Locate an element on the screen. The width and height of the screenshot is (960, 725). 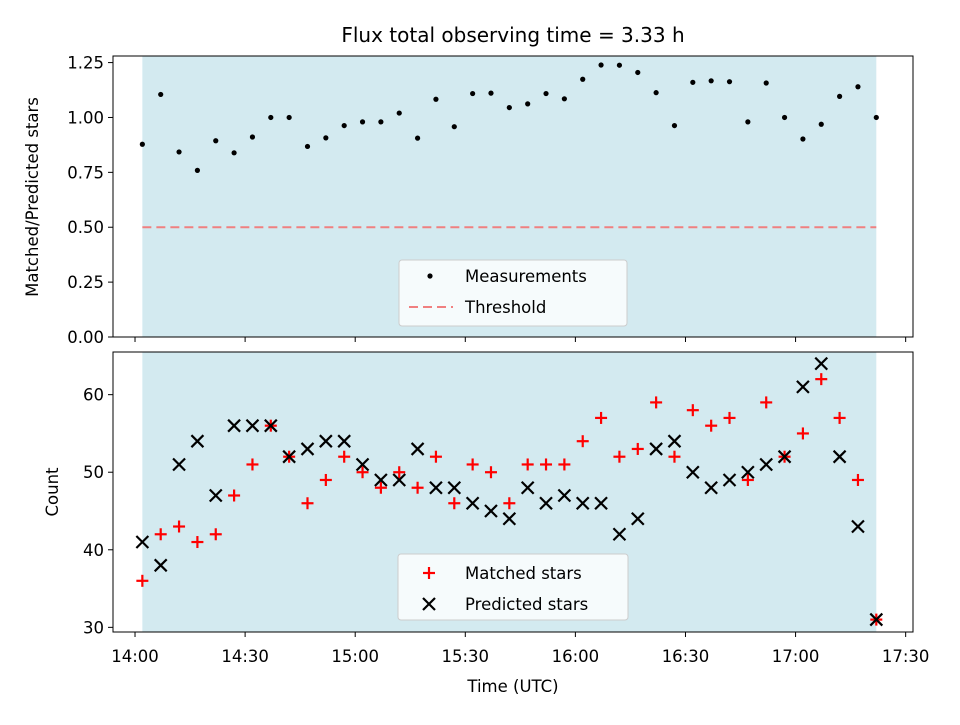
bottom-y-tick-label: 50 is located at coordinates (93, 472).